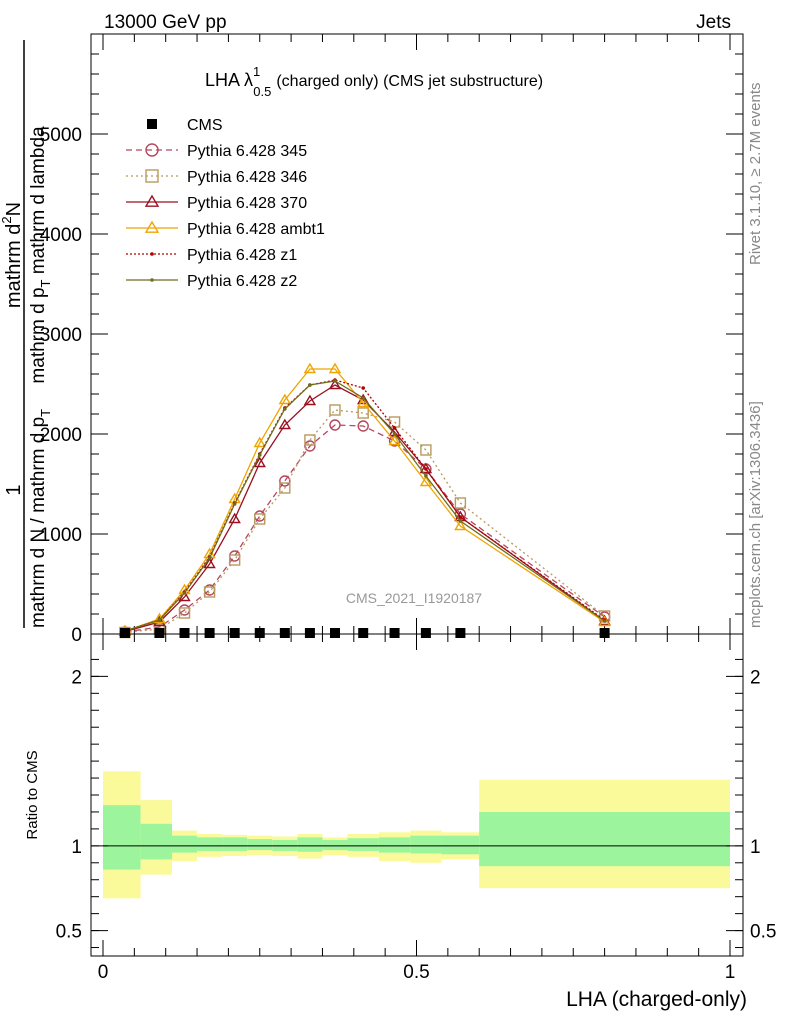 The image size is (786, 1024). What do you see at coordinates (755, 174) in the screenshot?
I see `rivet-label: Rivet 3.1.10, ≥ 2.7M events` at bounding box center [755, 174].